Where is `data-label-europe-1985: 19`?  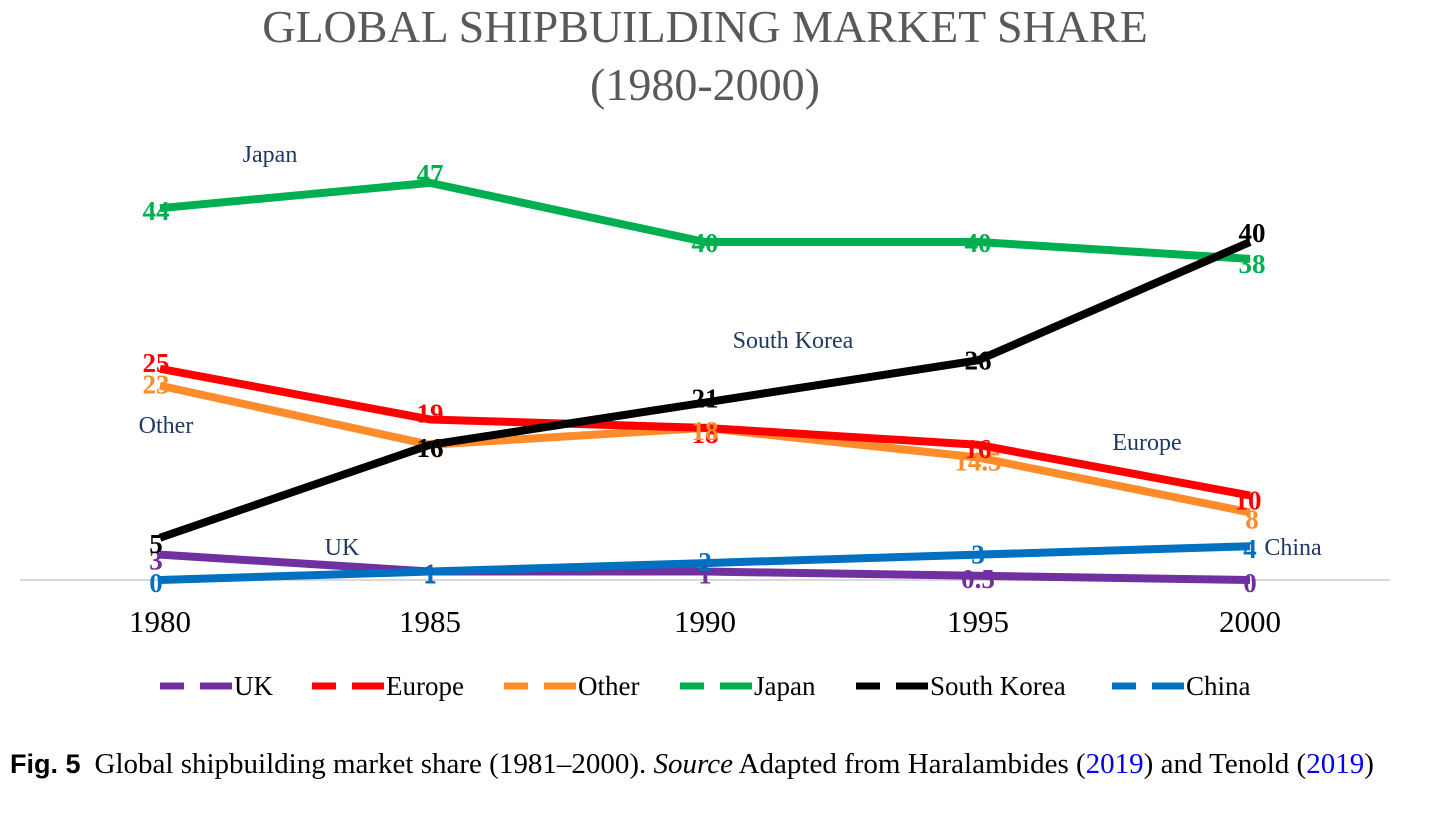
data-label-europe-1985: 19 is located at coordinates (430, 413).